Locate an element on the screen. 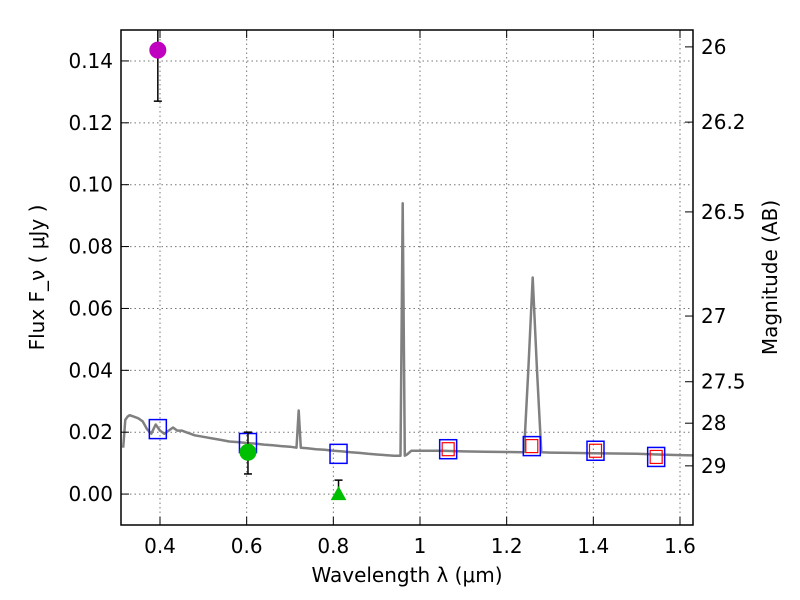 This screenshot has height=600, width=800. magnitude-tick-label: 26 is located at coordinates (713, 47).